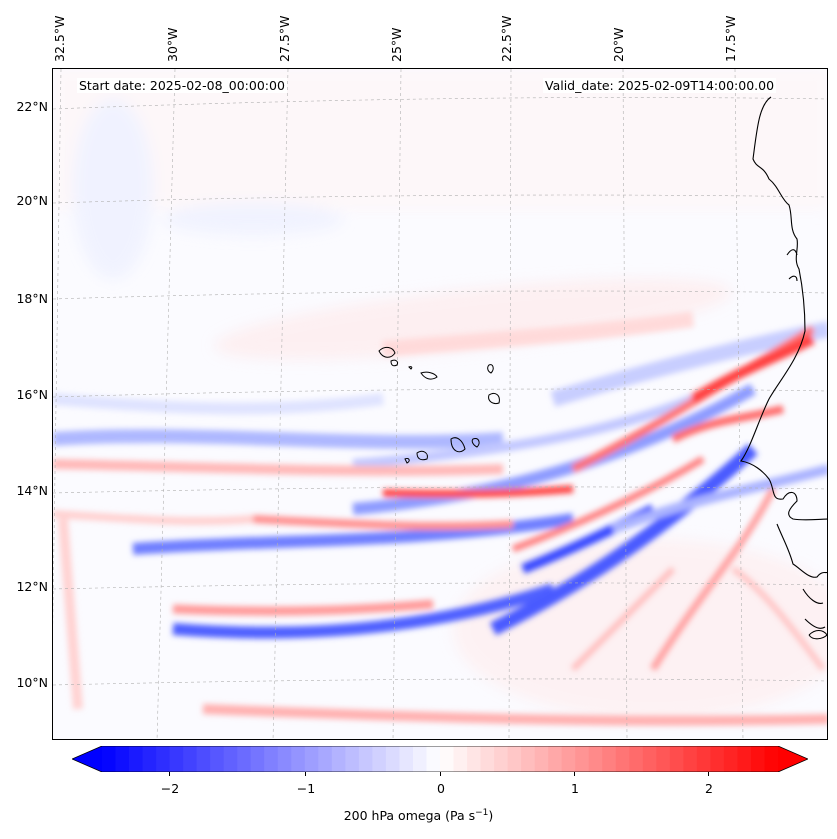  Describe the element at coordinates (32, 200) in the screenshot. I see `lat-label-20N: 20°N` at that location.